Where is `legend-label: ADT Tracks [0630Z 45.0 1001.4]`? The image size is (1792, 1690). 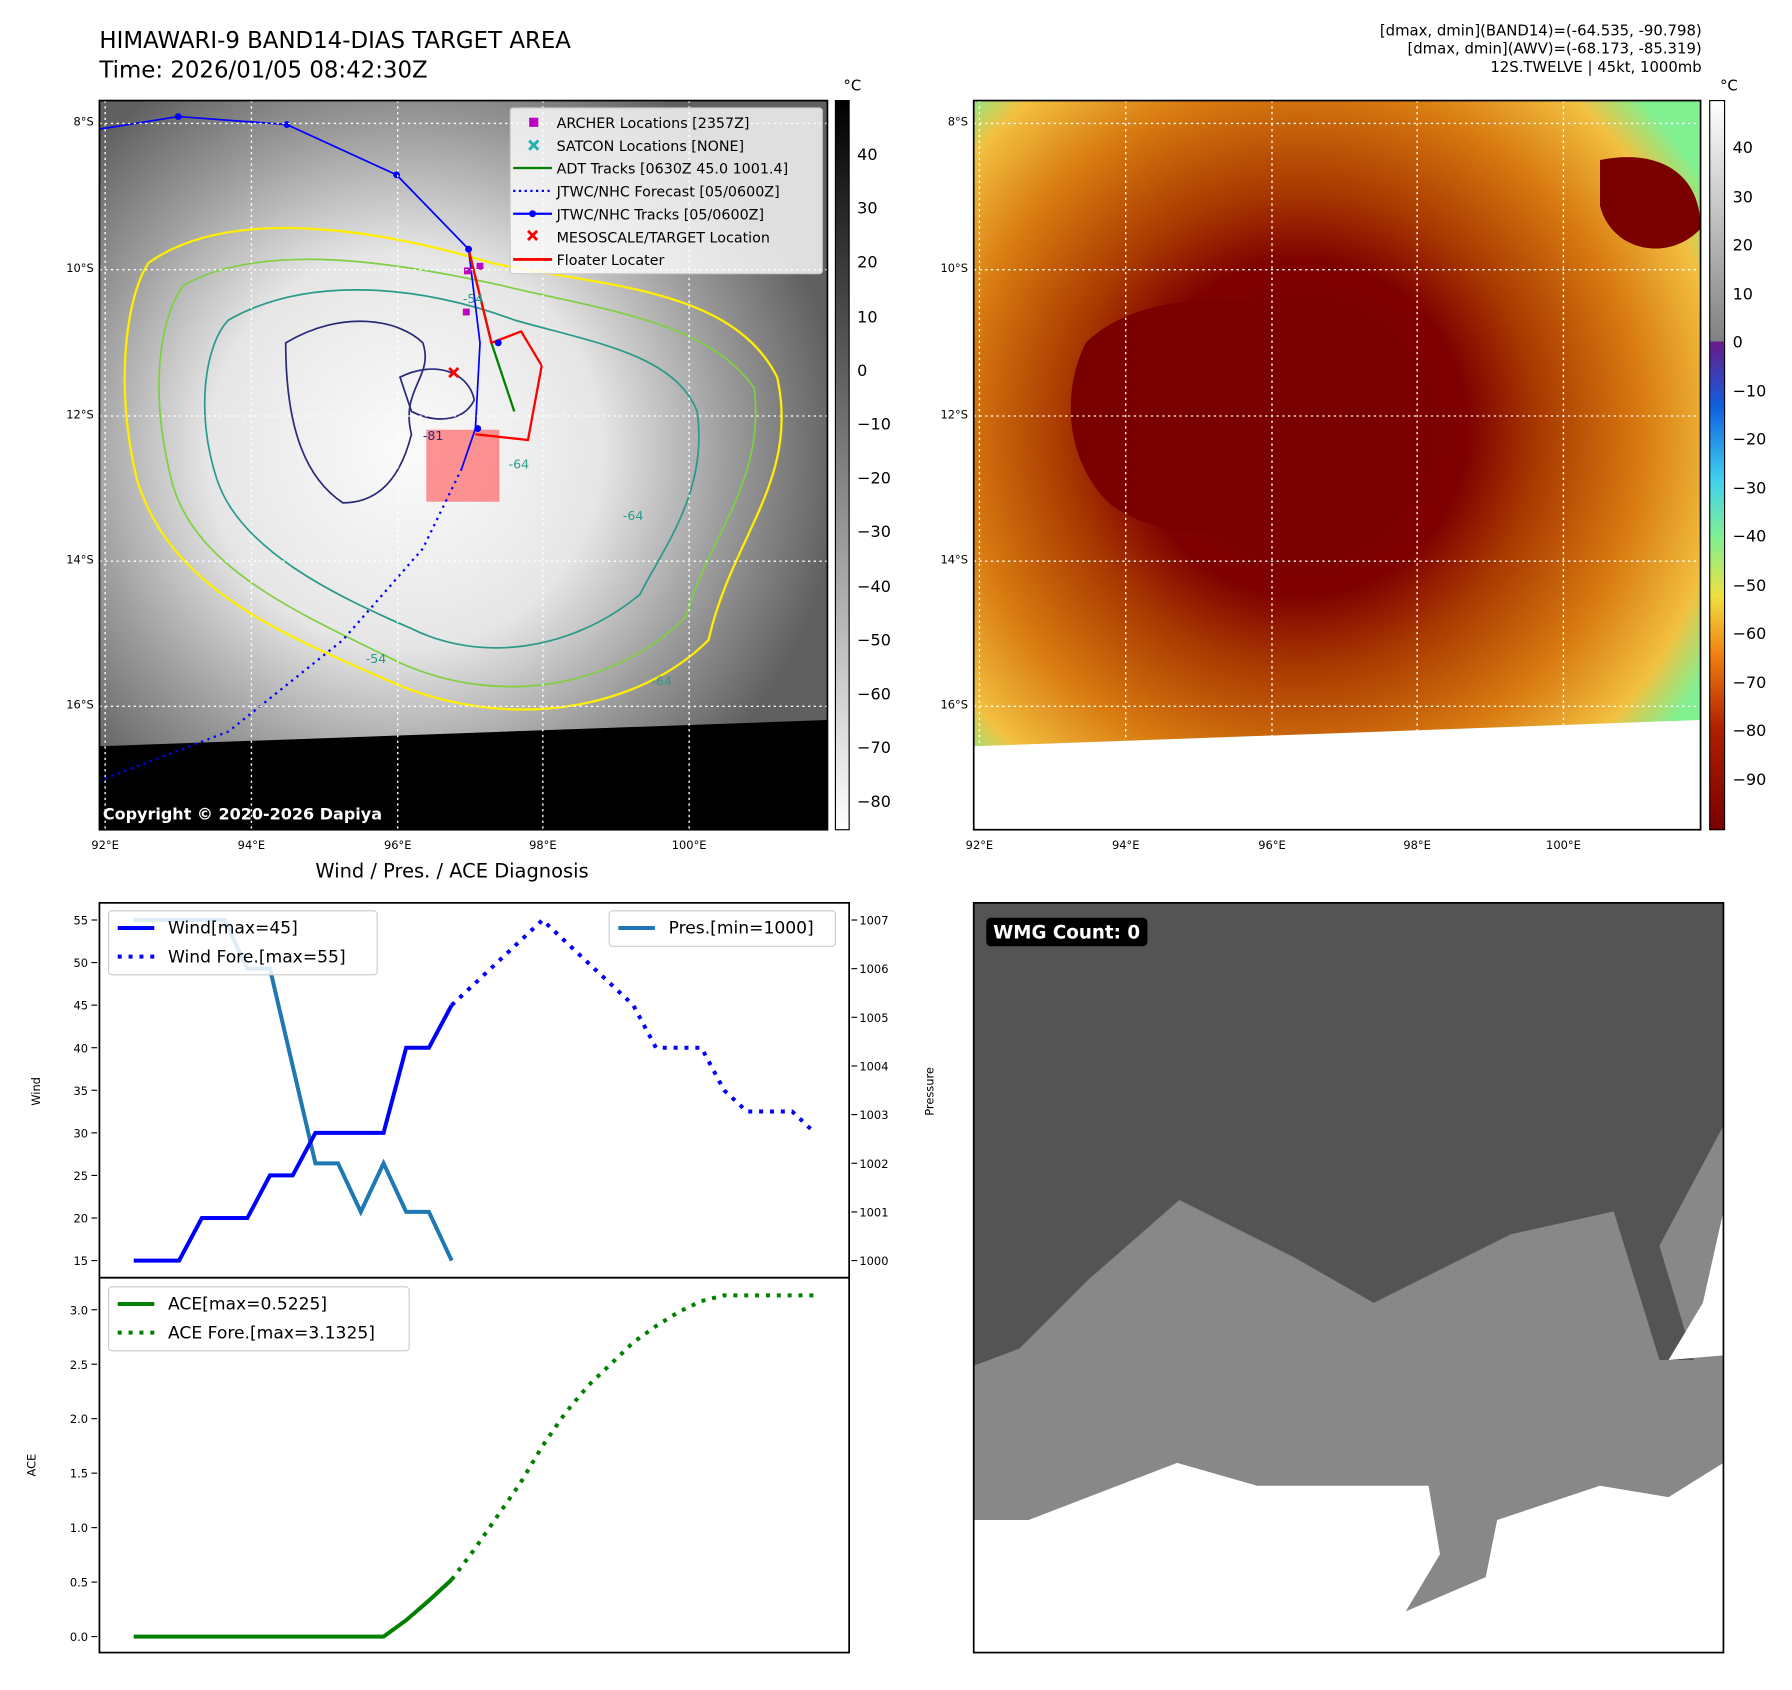 legend-label: ADT Tracks [0630Z 45.0 1001.4] is located at coordinates (672, 168).